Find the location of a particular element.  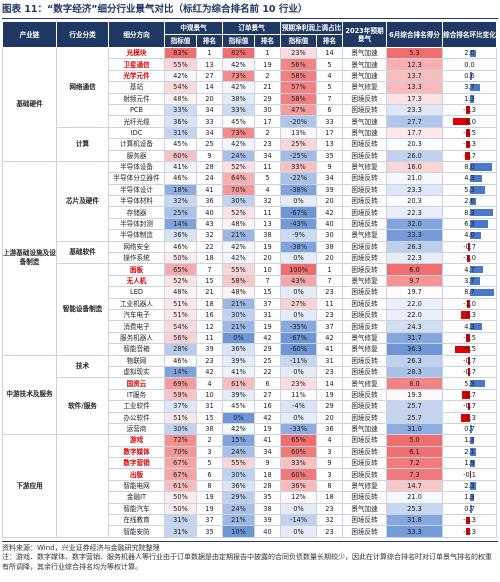

change-cell: 4.7 is located at coordinates (469, 269).